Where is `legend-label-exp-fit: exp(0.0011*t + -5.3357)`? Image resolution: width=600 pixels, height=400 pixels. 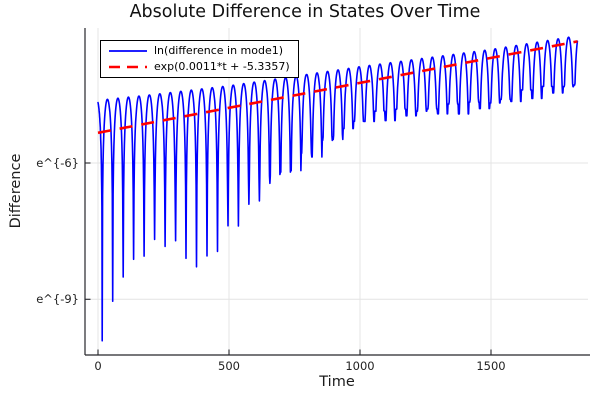 legend-label-exp-fit: exp(0.0011*t + -5.3357) is located at coordinates (222, 67).